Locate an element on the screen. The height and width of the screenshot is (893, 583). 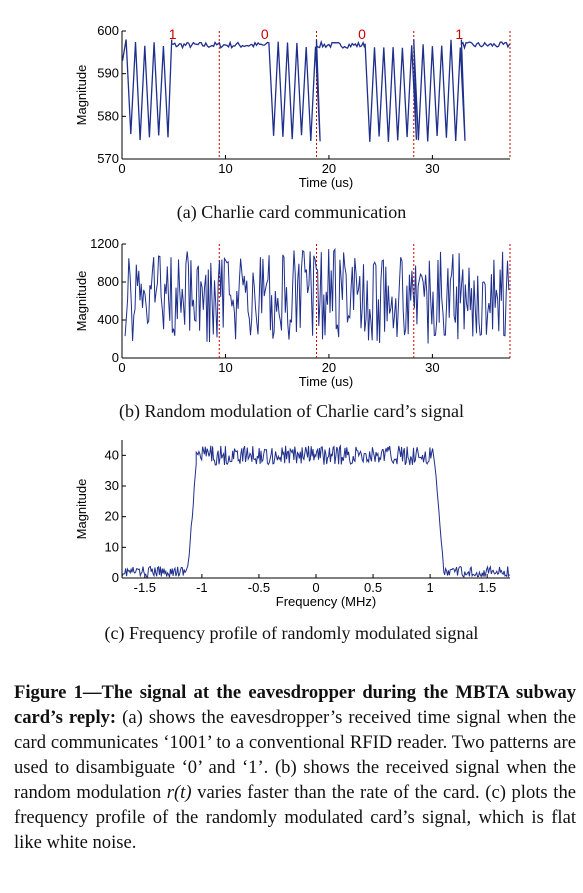
x-tick-label: -1.5 is located at coordinates (145, 587).